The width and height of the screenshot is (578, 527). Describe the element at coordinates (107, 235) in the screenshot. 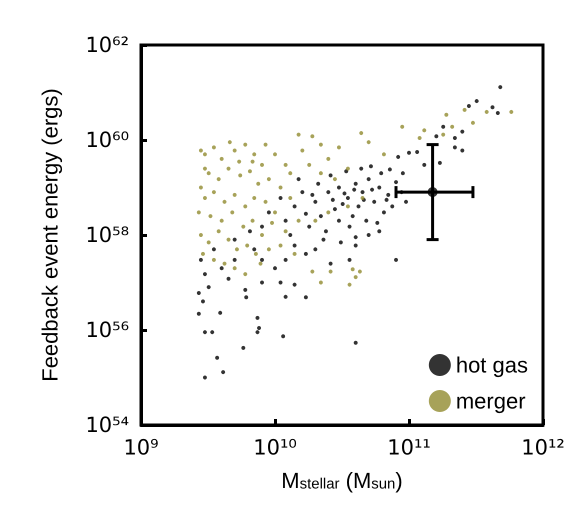

I see `y-tick-label: 10⁵⁸` at that location.